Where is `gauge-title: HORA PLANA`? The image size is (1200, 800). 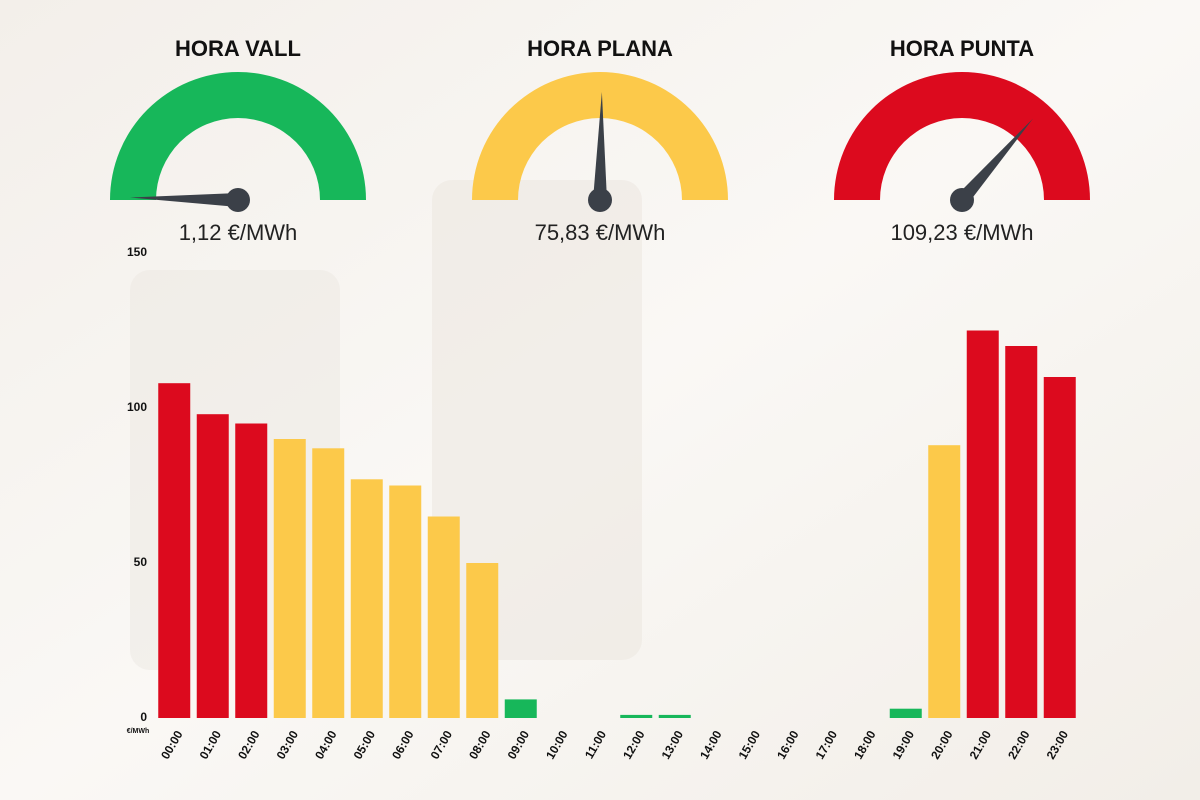 gauge-title: HORA PLANA is located at coordinates (600, 48).